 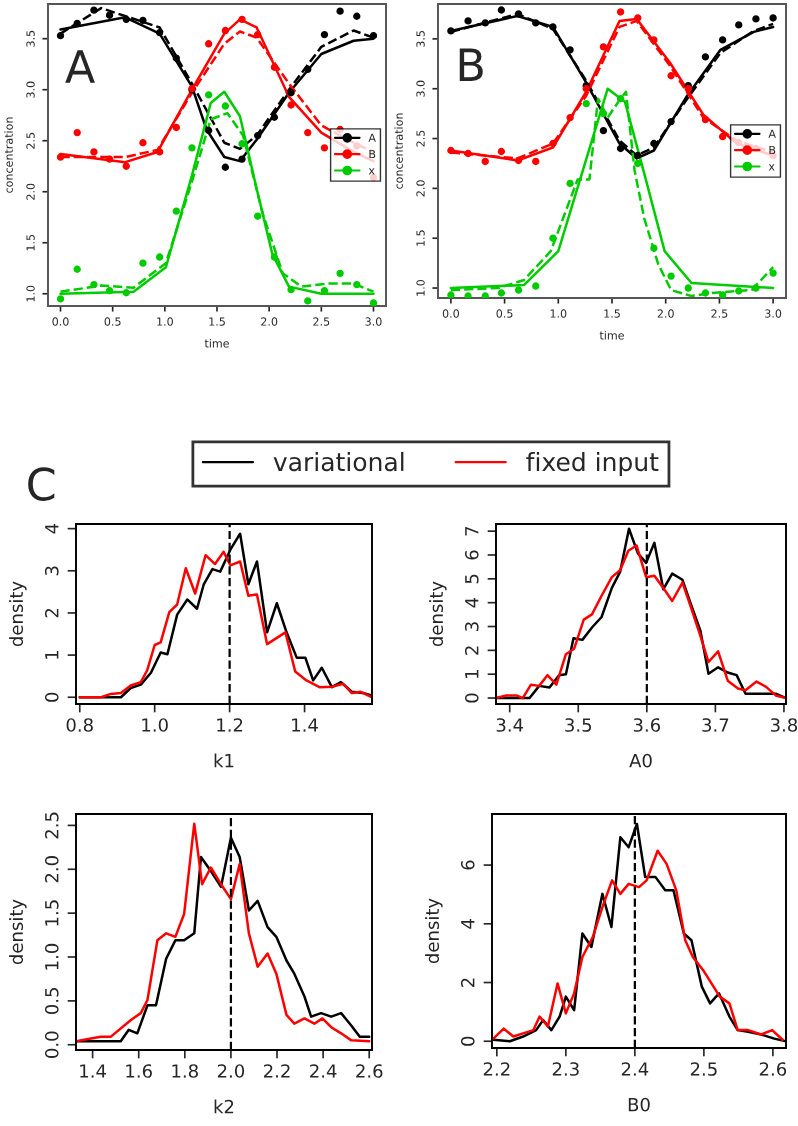 What do you see at coordinates (472, 579) in the screenshot?
I see `y-tick-label: 5` at bounding box center [472, 579].